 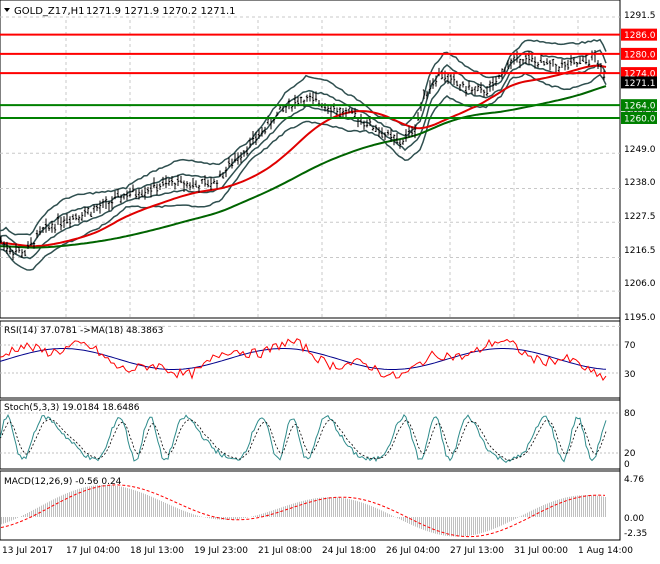 What do you see at coordinates (634, 519) in the screenshot?
I see `macd-tick-zero: 0.00` at bounding box center [634, 519].